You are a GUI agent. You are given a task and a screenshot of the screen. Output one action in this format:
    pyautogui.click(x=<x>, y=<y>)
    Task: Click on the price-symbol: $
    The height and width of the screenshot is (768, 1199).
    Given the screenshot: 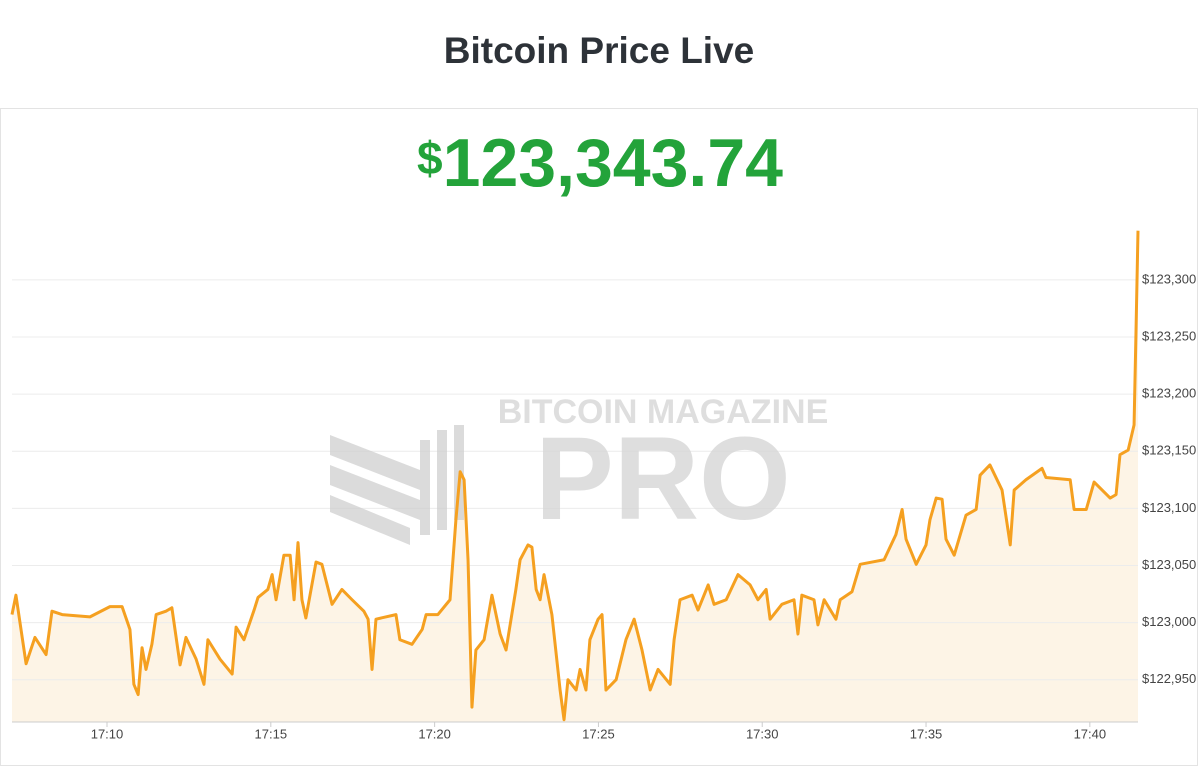 What is the action you would take?
    pyautogui.click(x=430, y=158)
    